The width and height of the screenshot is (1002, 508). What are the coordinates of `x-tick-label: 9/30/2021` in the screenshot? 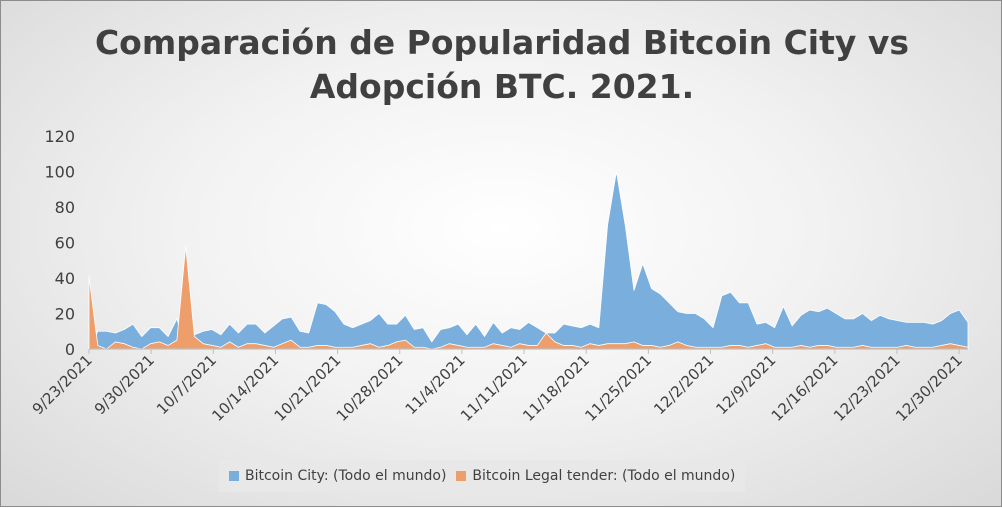 It's located at (124, 384).